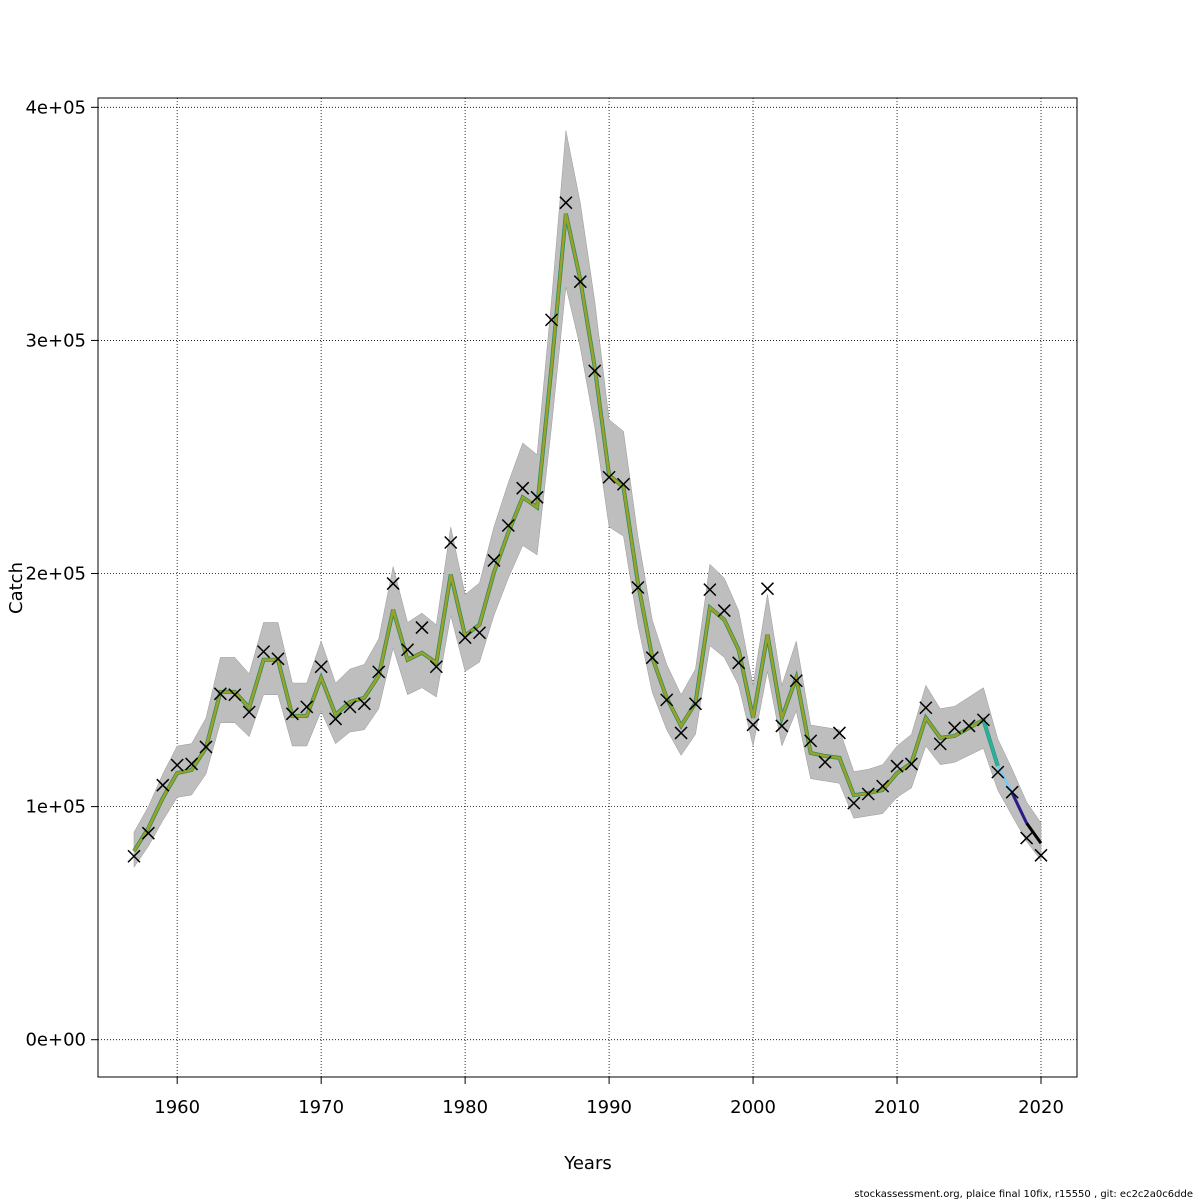 The image size is (1200, 1200). What do you see at coordinates (1041, 1107) in the screenshot?
I see `x-tick-label: 2020` at bounding box center [1041, 1107].